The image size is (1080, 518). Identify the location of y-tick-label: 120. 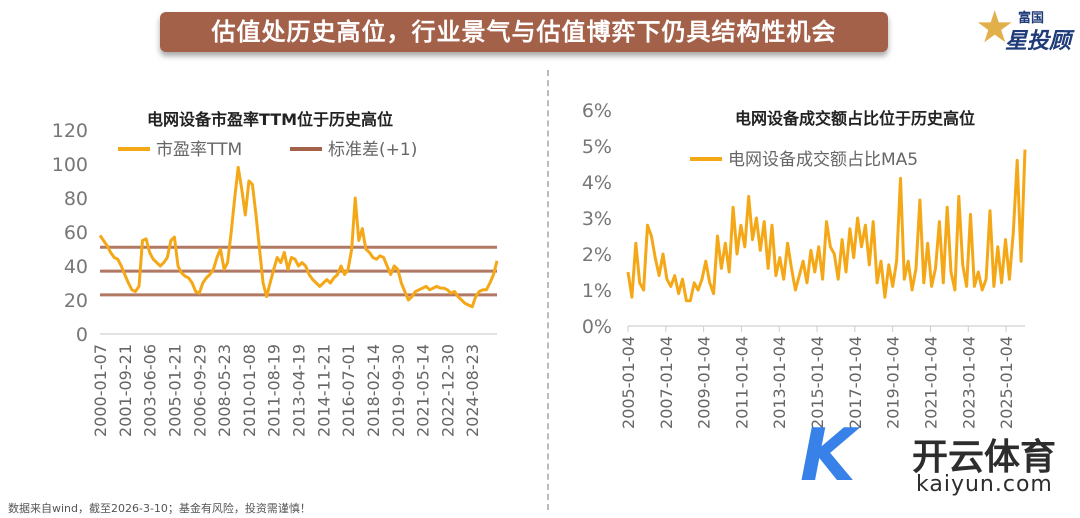
(70, 131).